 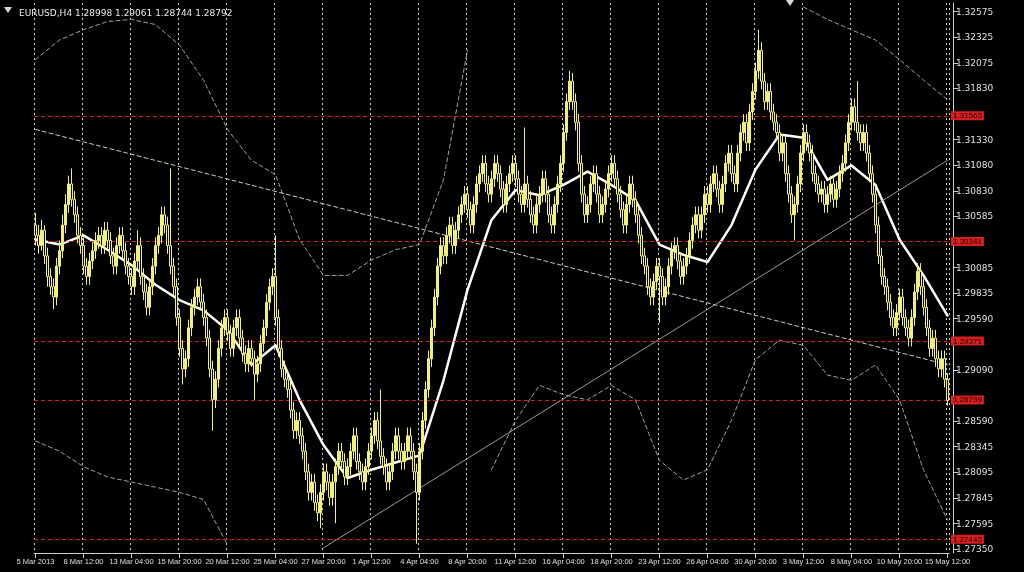 I want to click on y-tick-label: 1.28095, so click(x=975, y=472).